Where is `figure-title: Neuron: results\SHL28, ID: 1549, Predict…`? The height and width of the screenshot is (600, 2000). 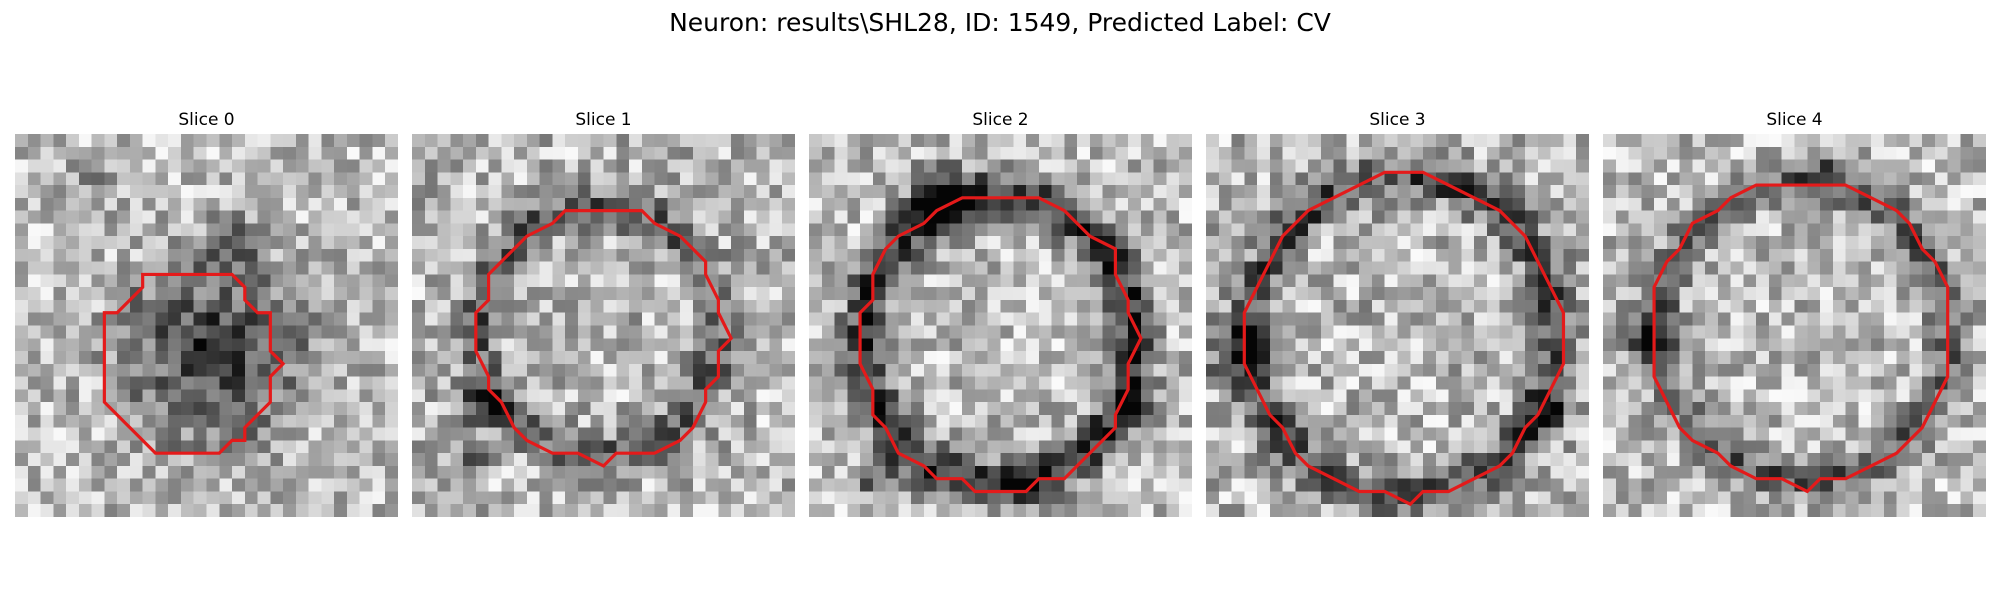 figure-title: Neuron: results\SHL28, ID: 1549, Predict… is located at coordinates (1000, 22).